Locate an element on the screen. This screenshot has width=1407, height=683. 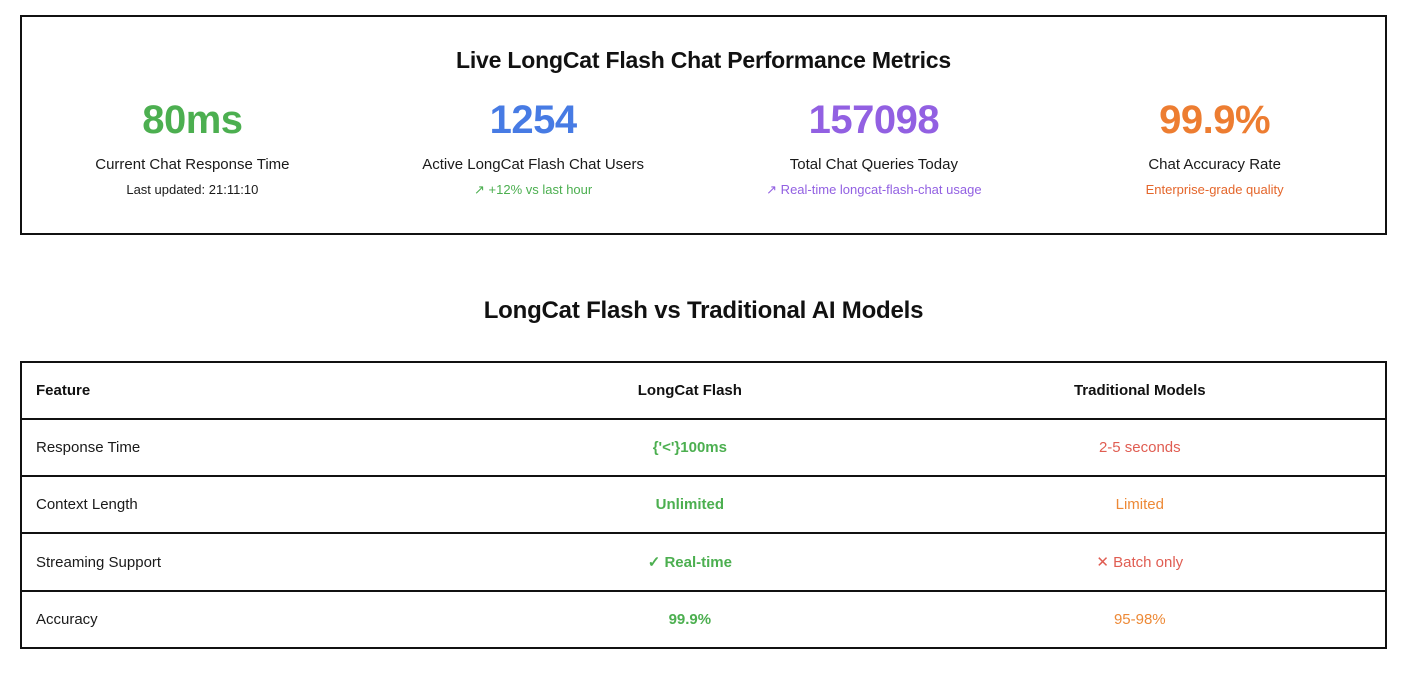
feature-cell: Accuracy is located at coordinates (67, 619).